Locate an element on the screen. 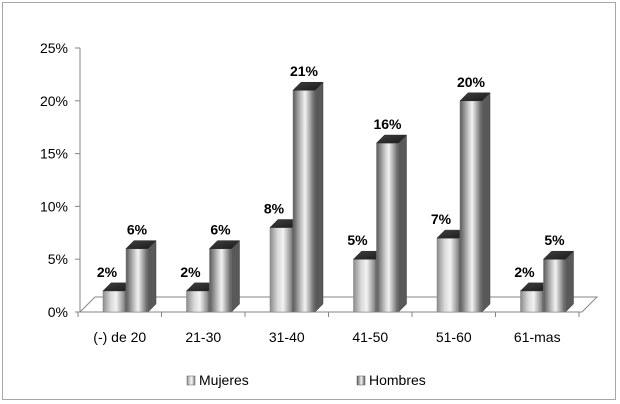  legend-item-mujeres: Mujeres is located at coordinates (217, 380).